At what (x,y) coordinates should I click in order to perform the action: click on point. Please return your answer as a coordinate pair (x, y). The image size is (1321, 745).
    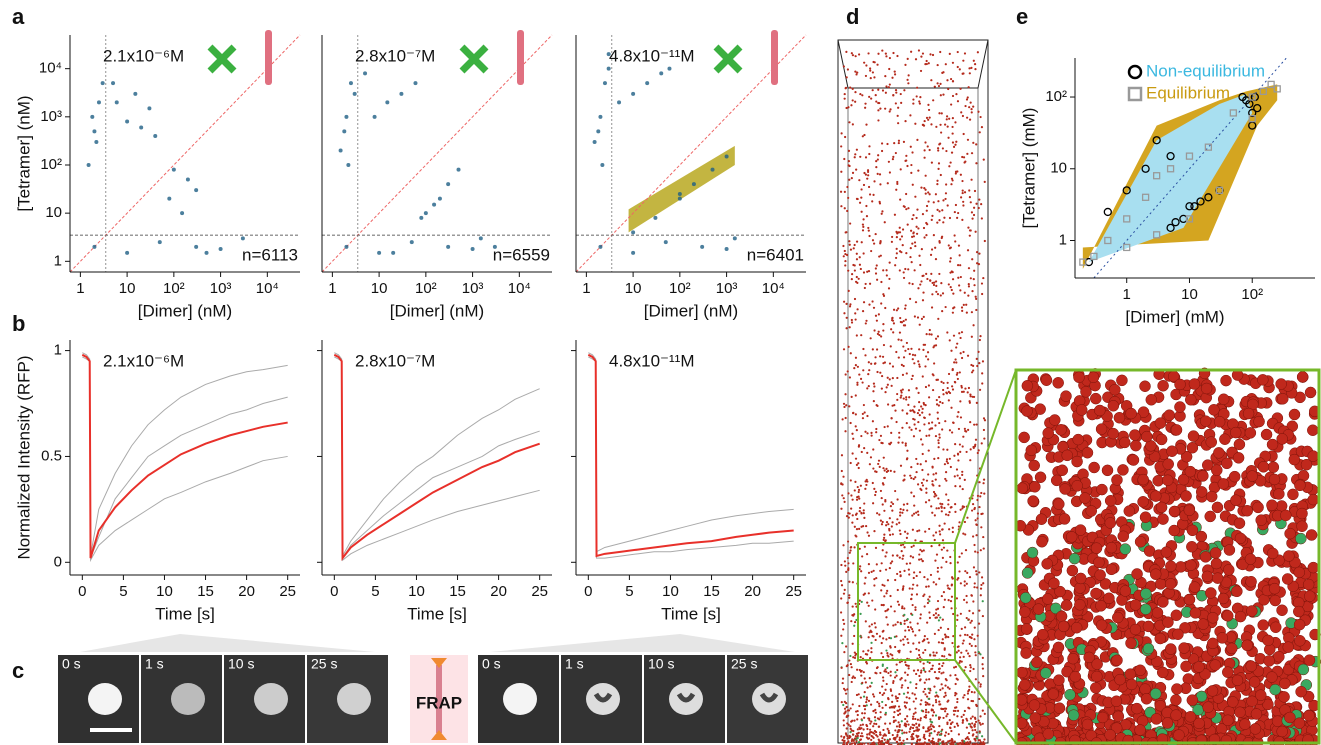
    Looking at the image, I should click on (196, 190).